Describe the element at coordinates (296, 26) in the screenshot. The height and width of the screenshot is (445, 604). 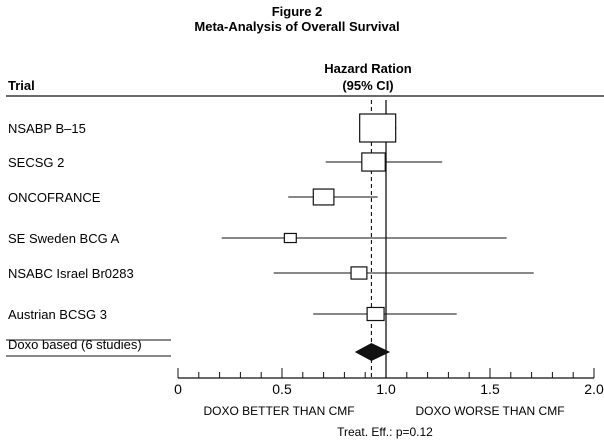
I see `figure-subtitle: Meta-Analysis of Overall Survival` at that location.